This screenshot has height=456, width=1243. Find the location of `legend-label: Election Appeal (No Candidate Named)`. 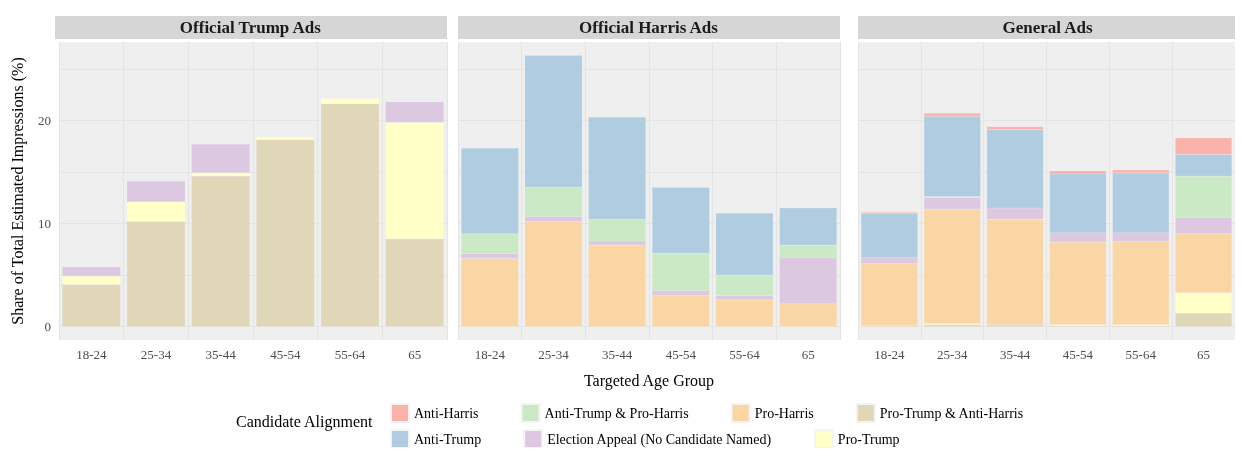

legend-label: Election Appeal (No Candidate Named) is located at coordinates (659, 439).